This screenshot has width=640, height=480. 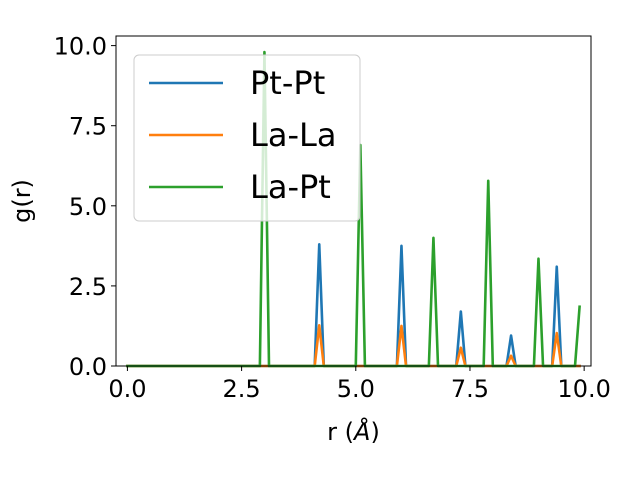 What do you see at coordinates (374, 432) in the screenshot?
I see `x-axis-label-close: )` at bounding box center [374, 432].